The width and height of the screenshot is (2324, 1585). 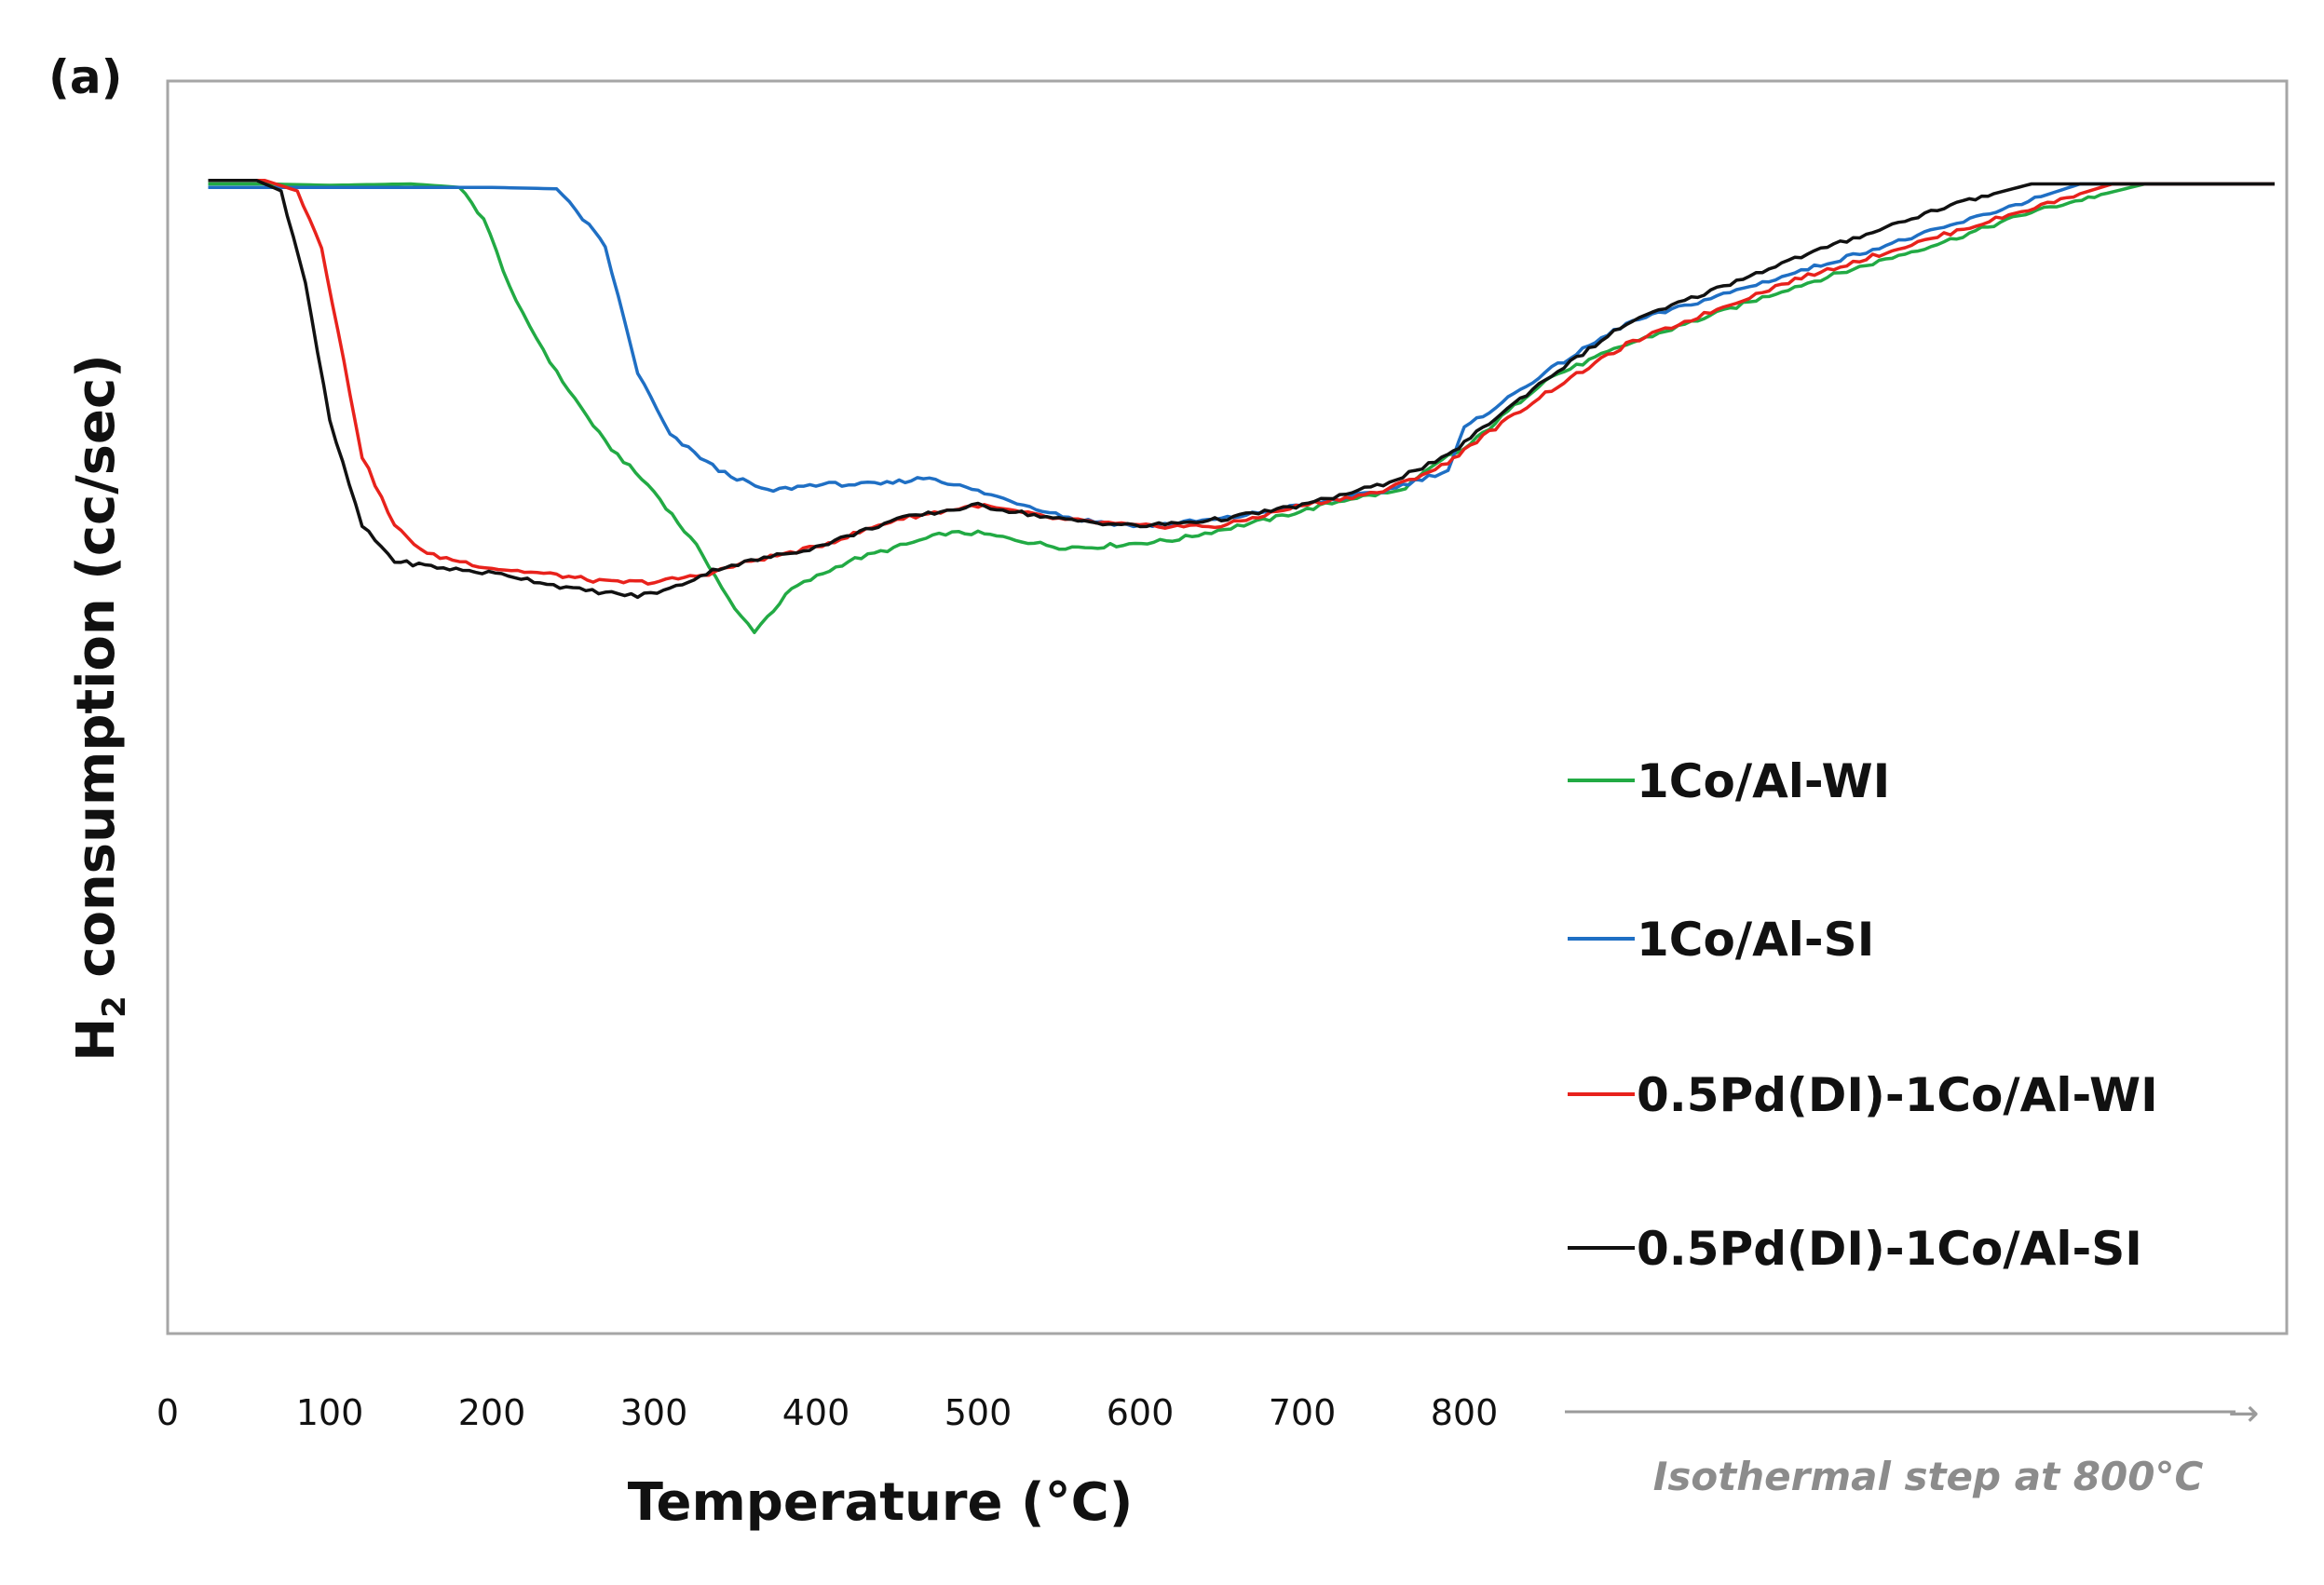 What do you see at coordinates (114, 1007) in the screenshot?
I see `y-axis-label-subscript: 2` at bounding box center [114, 1007].